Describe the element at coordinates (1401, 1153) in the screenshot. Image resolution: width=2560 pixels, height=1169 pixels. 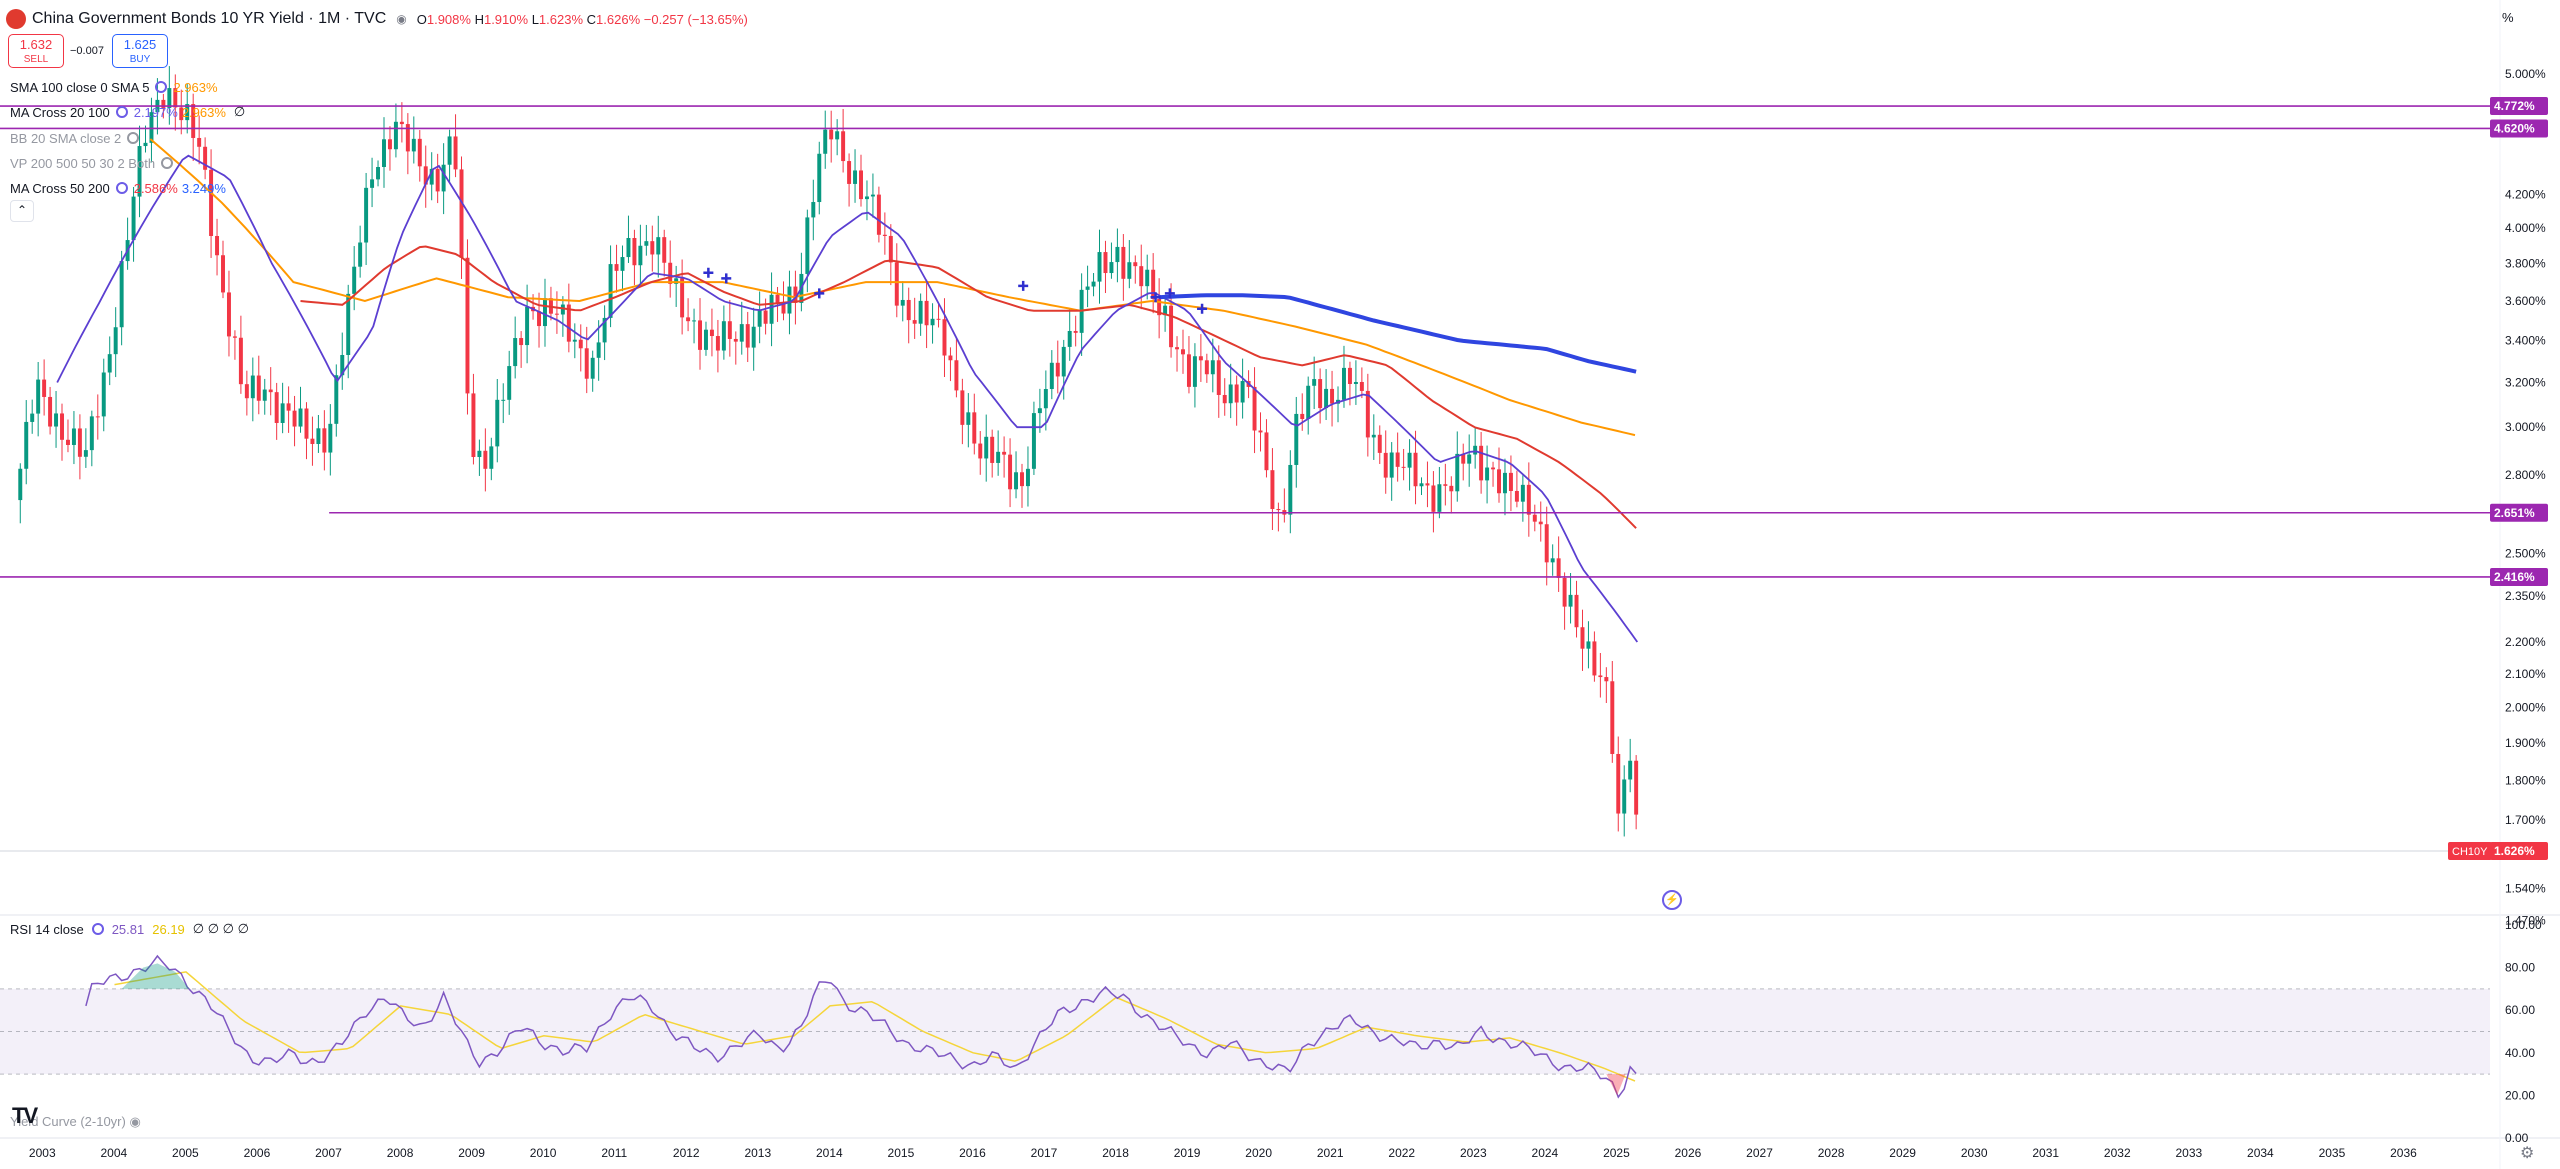
I see `time-tick-label: 2022` at that location.